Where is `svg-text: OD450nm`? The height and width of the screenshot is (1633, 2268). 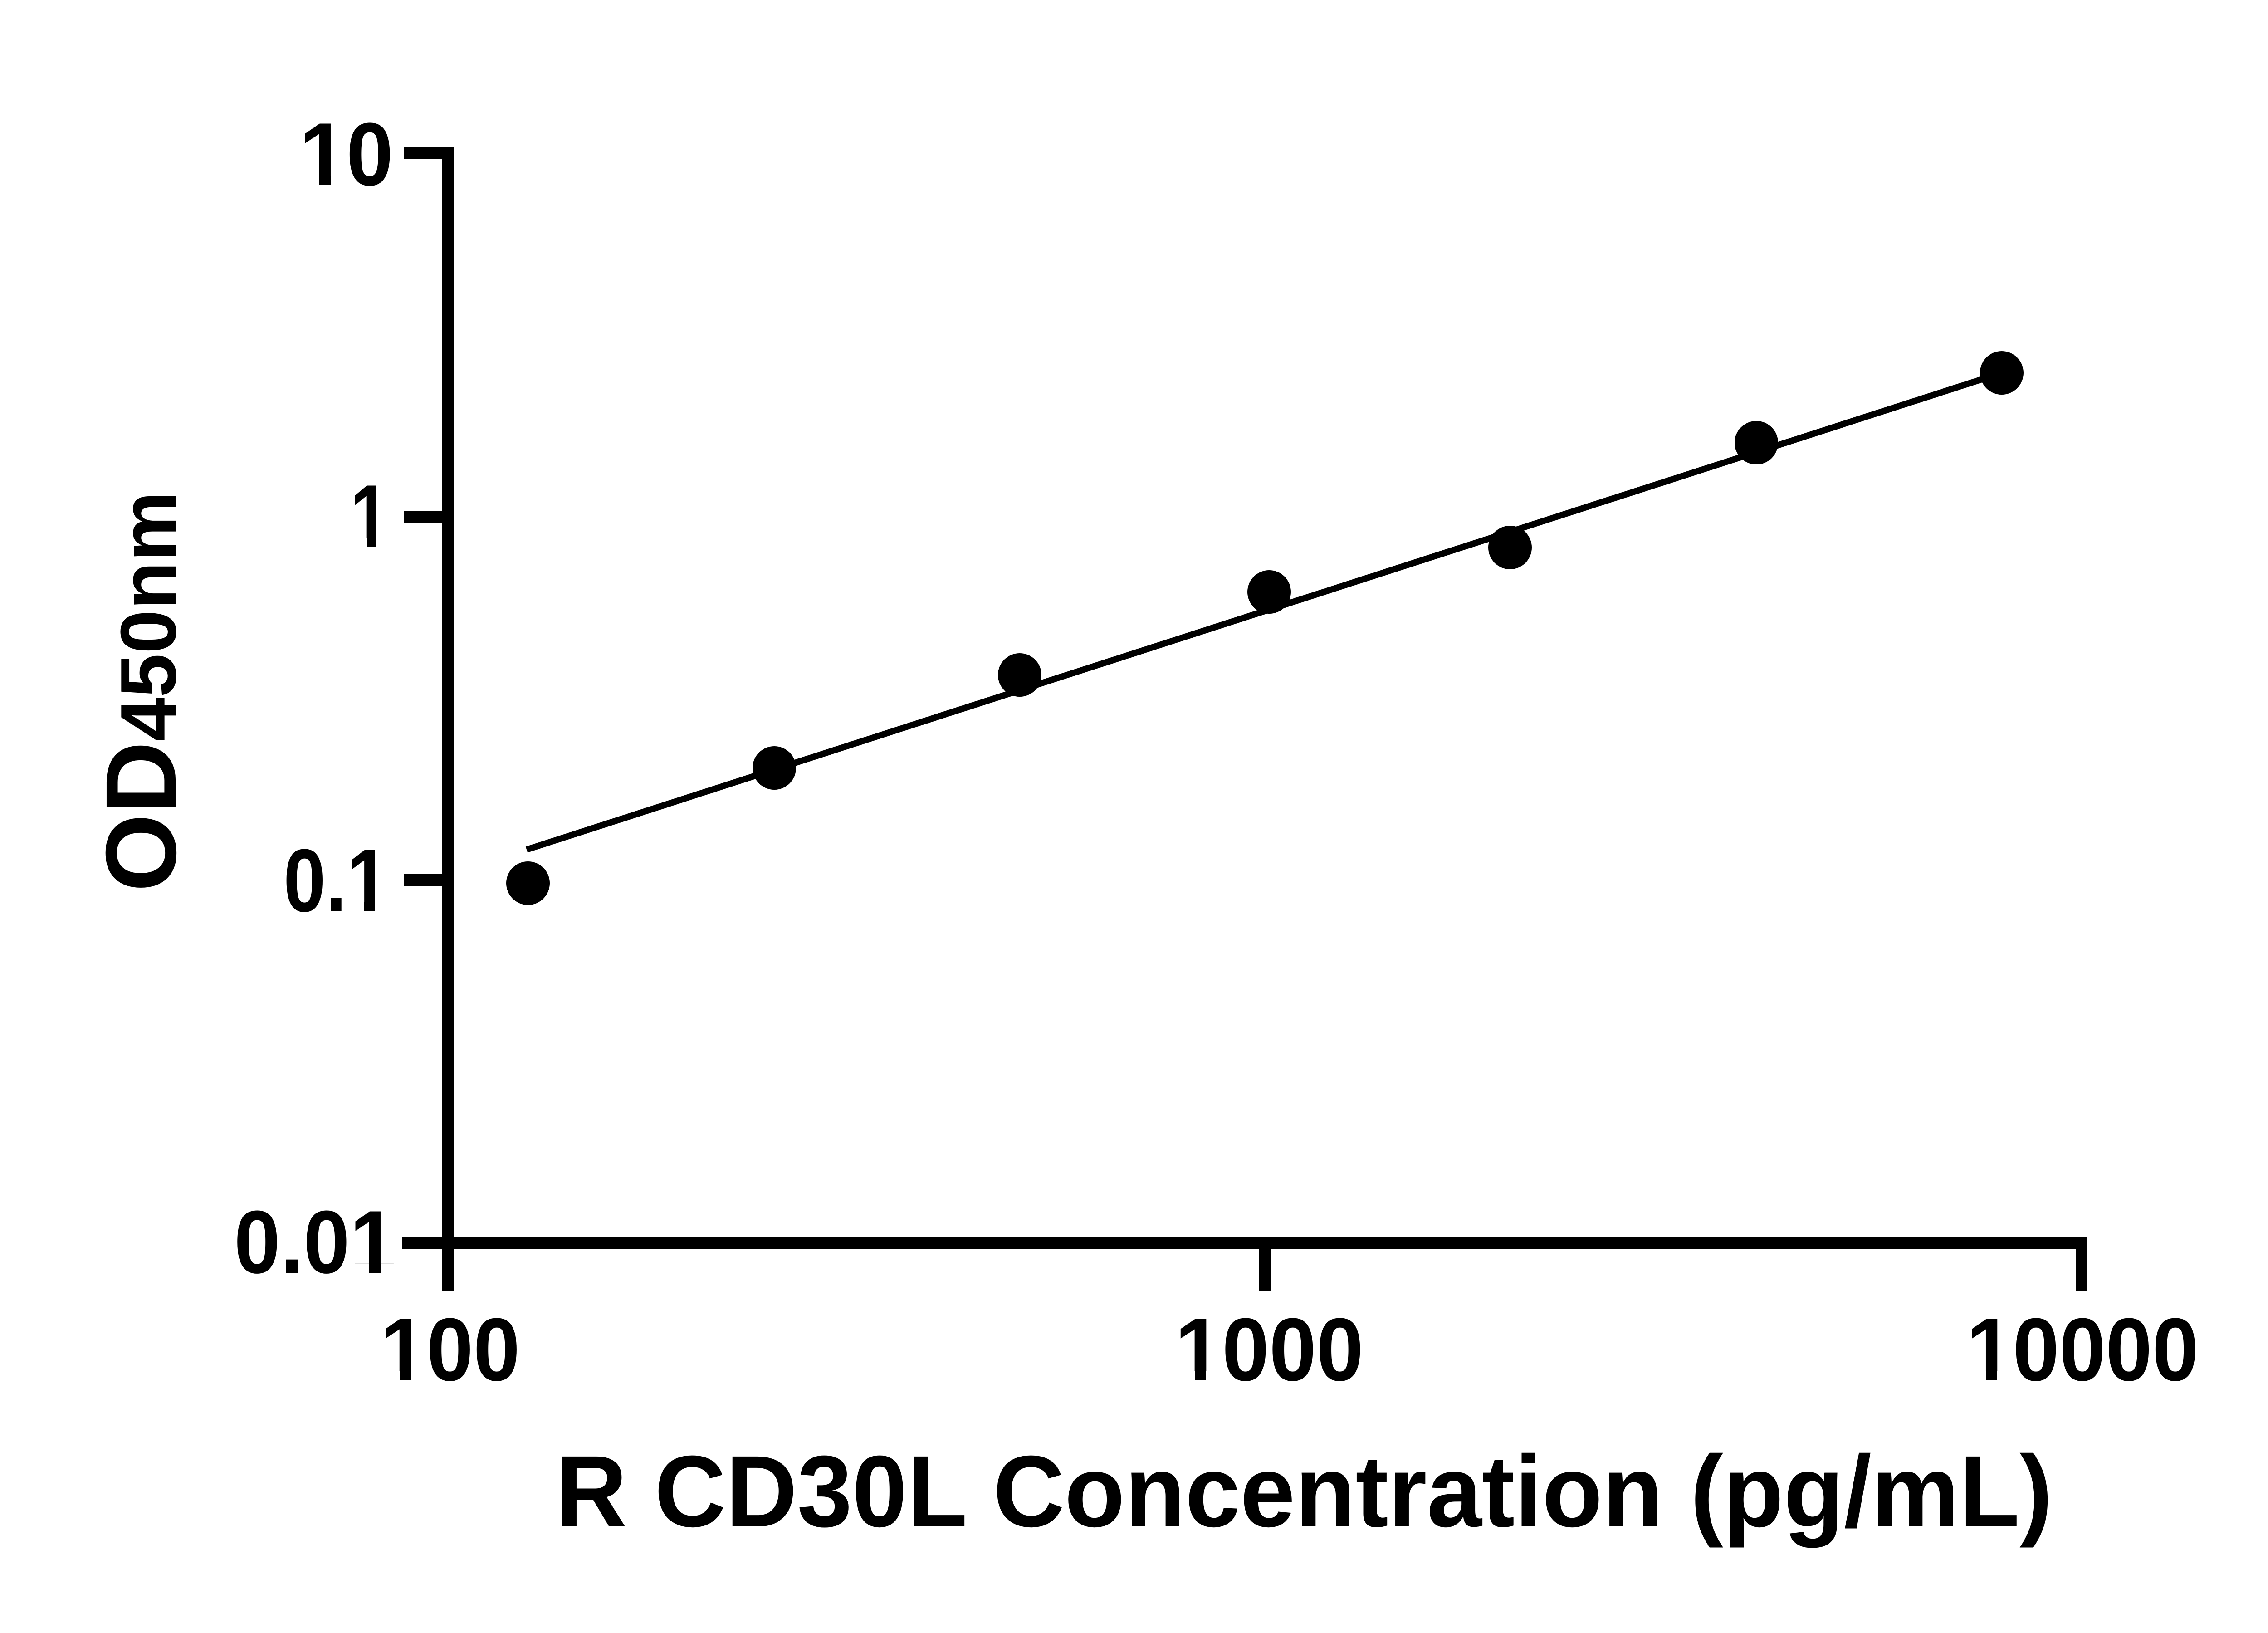 svg-text: OD450nm is located at coordinates (141, 691).